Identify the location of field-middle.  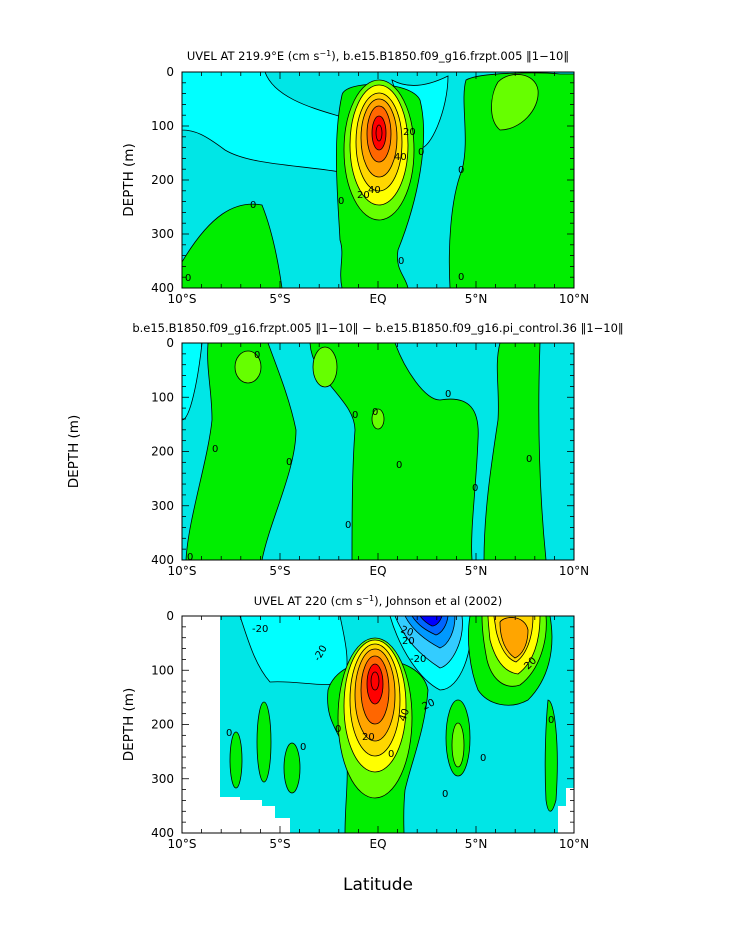
(378, 451).